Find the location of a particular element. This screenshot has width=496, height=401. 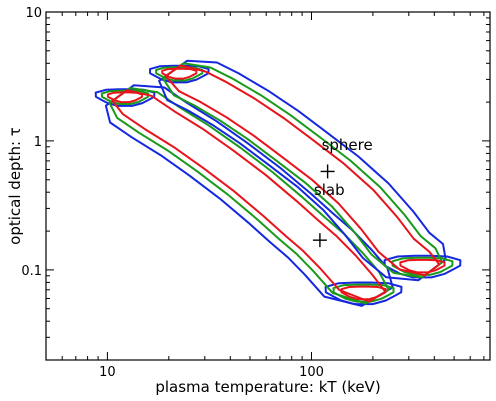

sphere-blob-1-inner is located at coordinates (422, 266).